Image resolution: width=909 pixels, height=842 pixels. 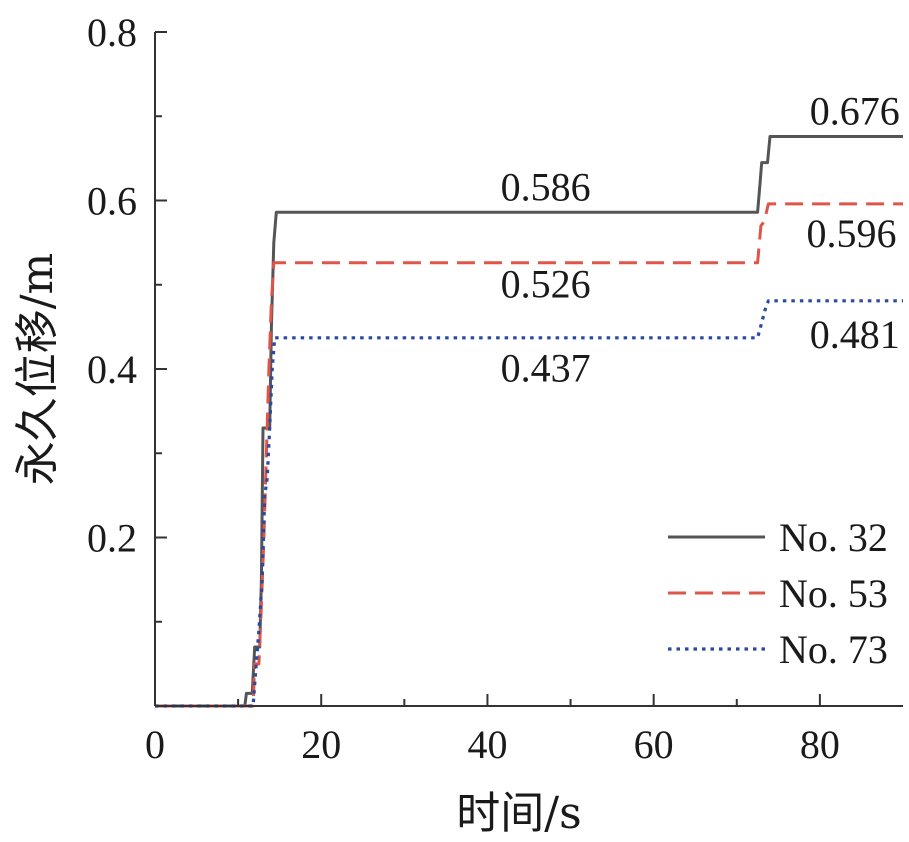 What do you see at coordinates (833, 593) in the screenshot?
I see `legend-label-2: No. 53` at bounding box center [833, 593].